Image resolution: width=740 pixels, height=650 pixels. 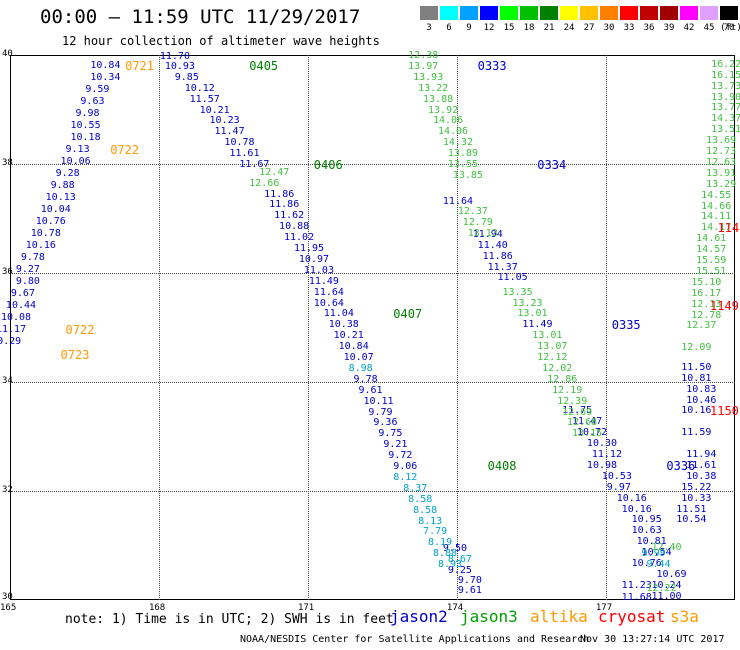 What do you see at coordinates (85, 125) in the screenshot?
I see `wave-height-jason2: 10.55` at bounding box center [85, 125].